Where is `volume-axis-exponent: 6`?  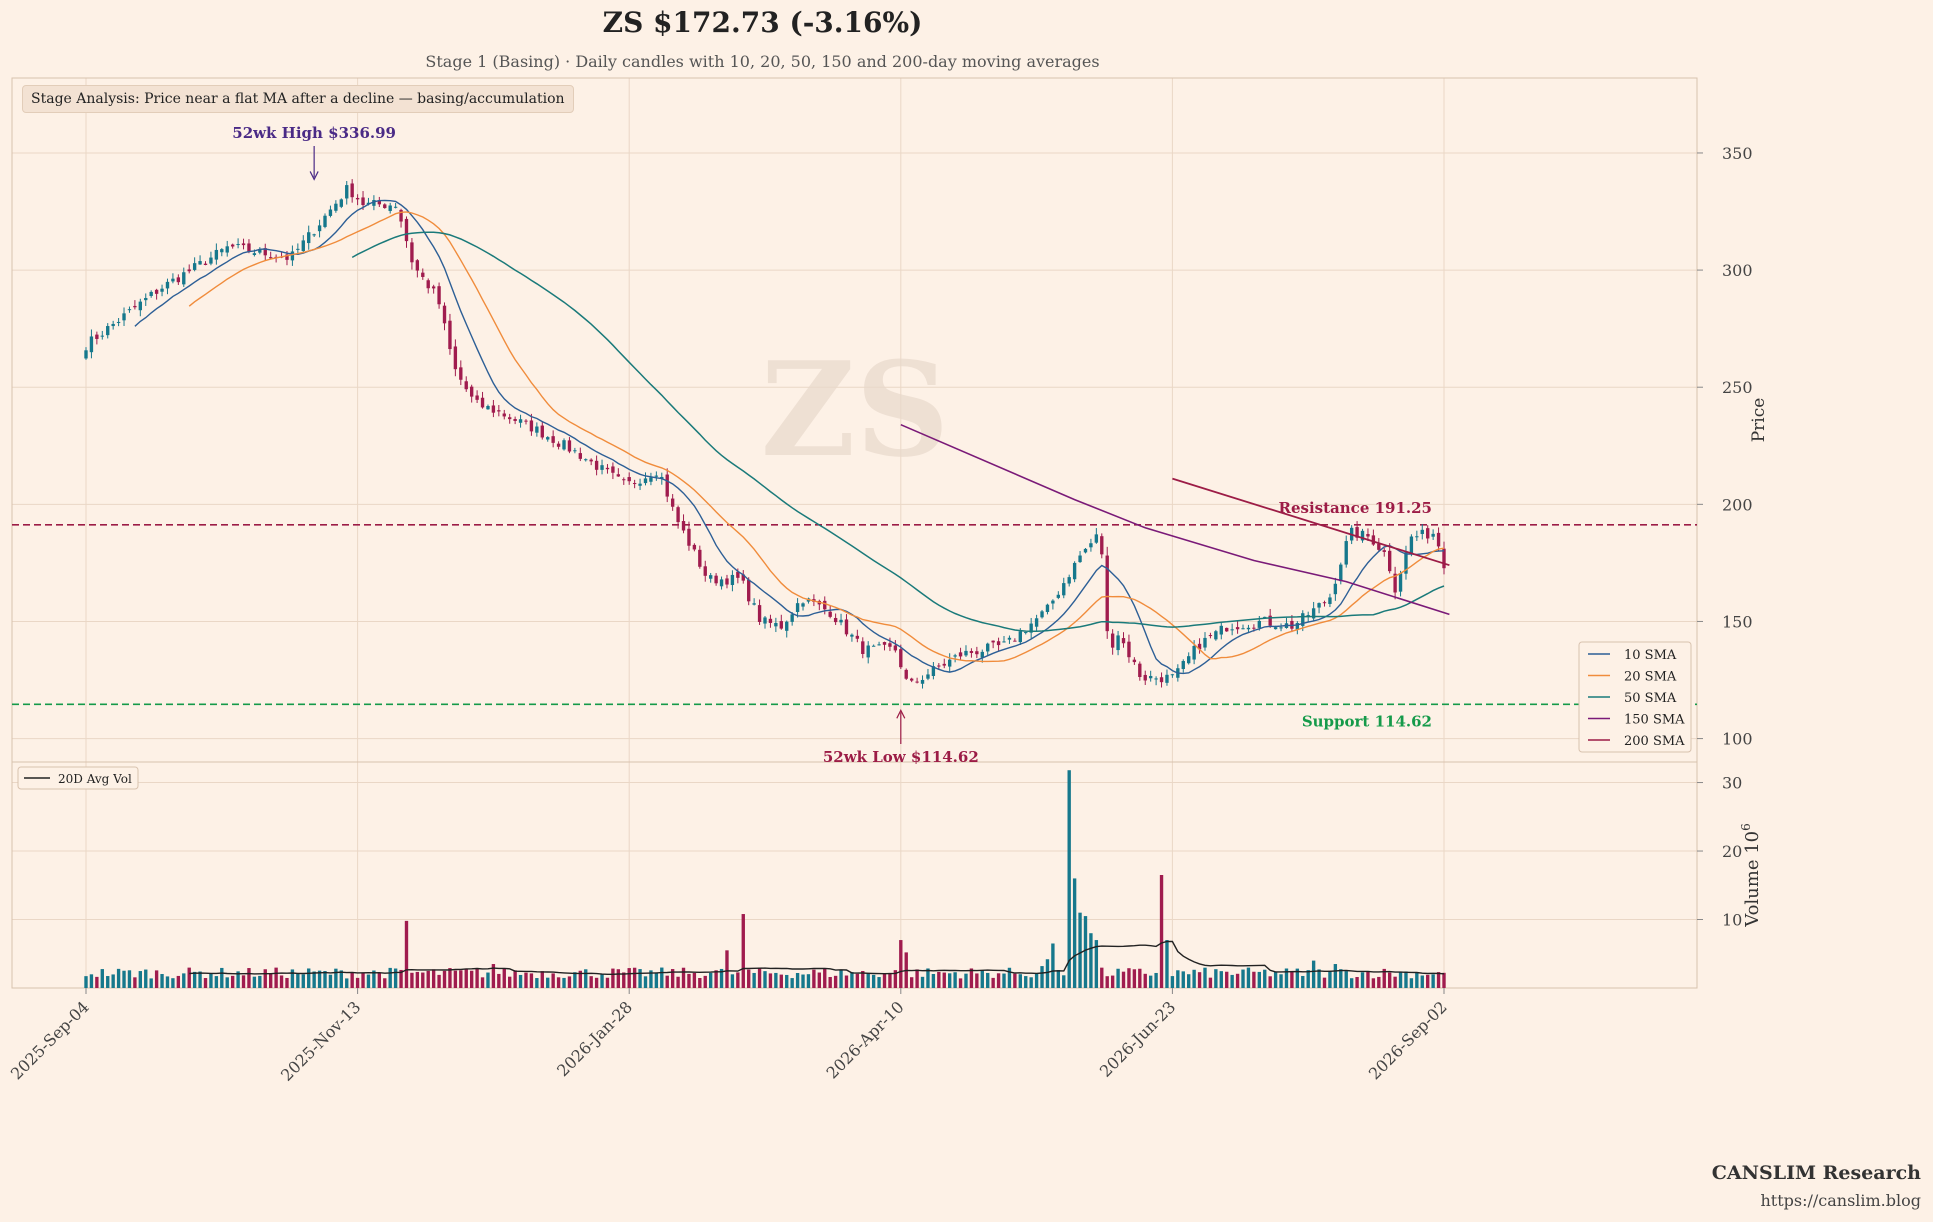 volume-axis-exponent: 6 is located at coordinates (1746, 827).